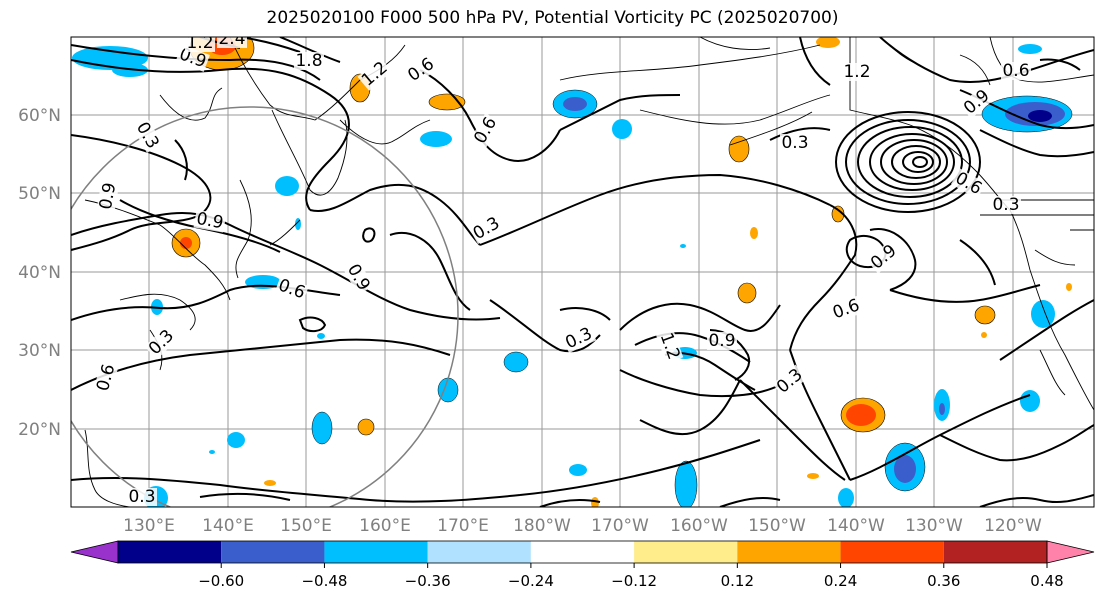 The width and height of the screenshot is (1105, 601). What do you see at coordinates (620, 526) in the screenshot?
I see `longitude-label: 170°W` at bounding box center [620, 526].